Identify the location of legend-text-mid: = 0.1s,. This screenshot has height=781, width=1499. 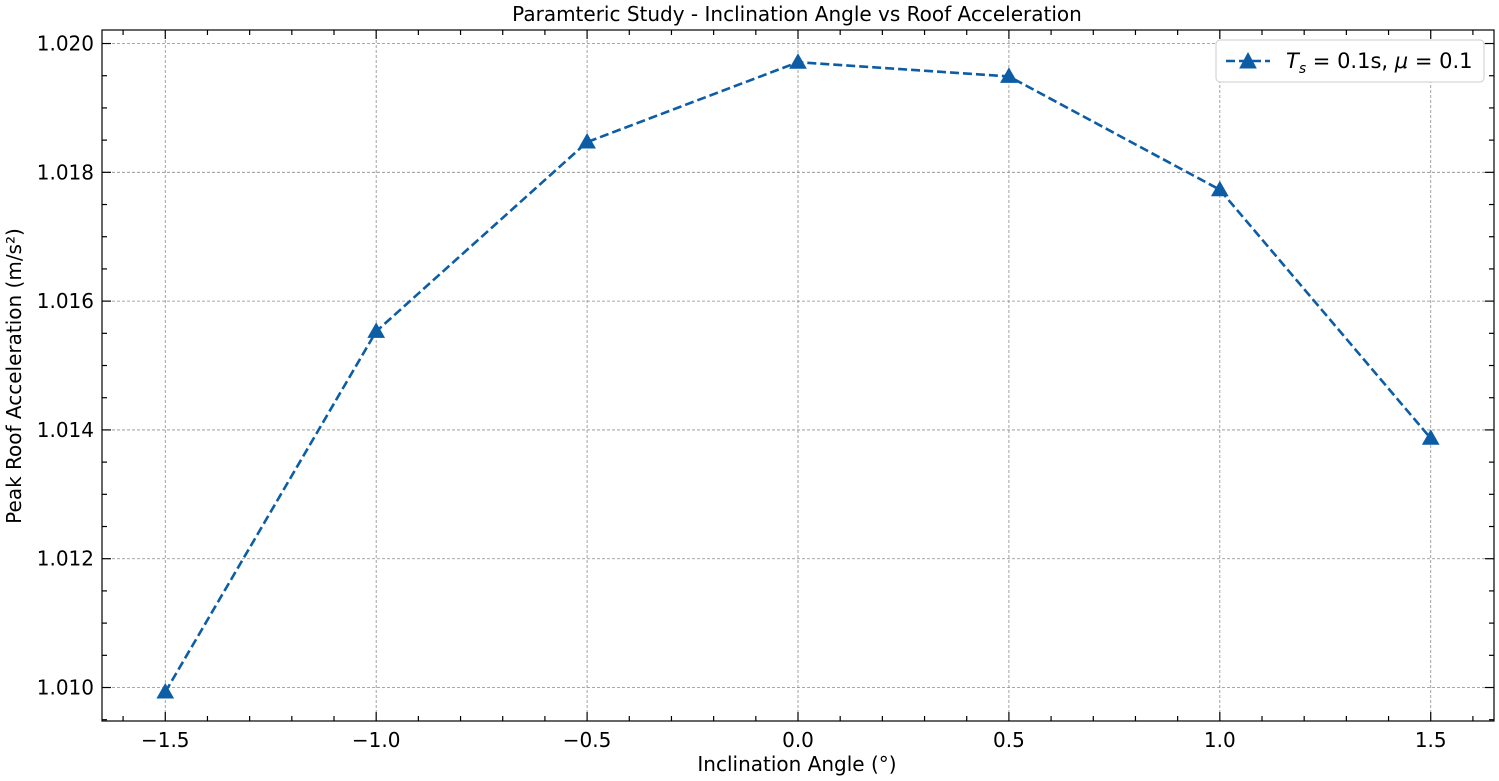
(1350, 61).